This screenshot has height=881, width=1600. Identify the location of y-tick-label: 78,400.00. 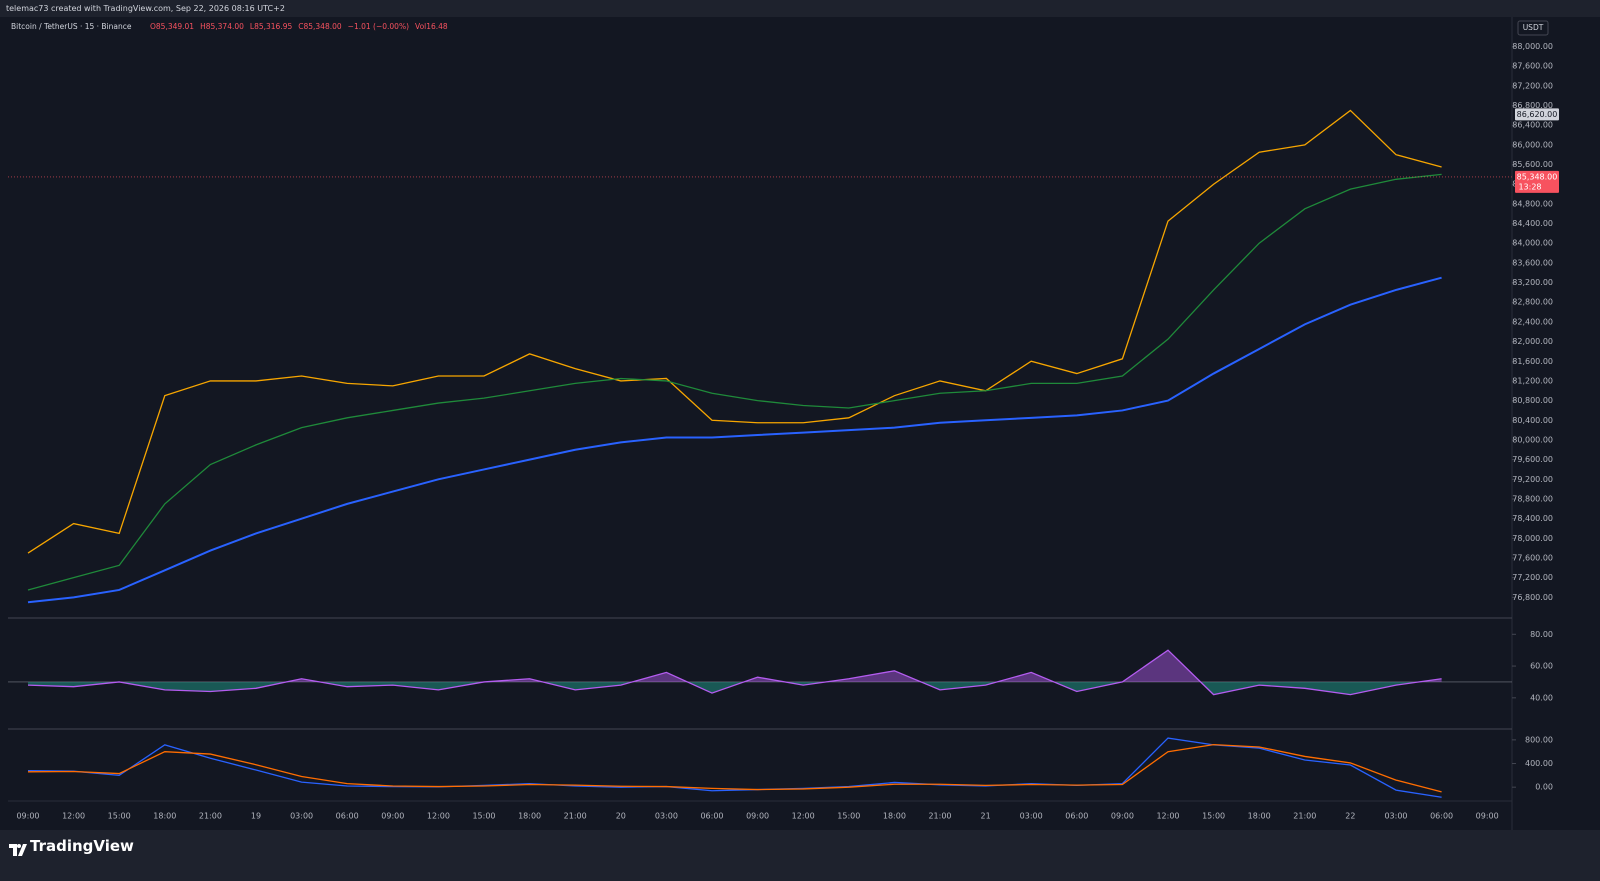
(1532, 518).